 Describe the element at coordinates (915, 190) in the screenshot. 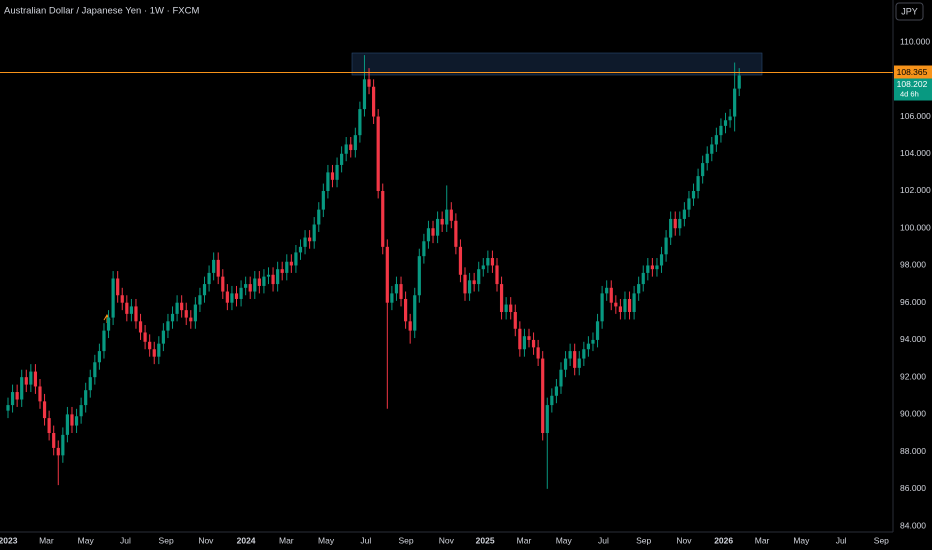

I see `y-tick-label: 102.000` at that location.